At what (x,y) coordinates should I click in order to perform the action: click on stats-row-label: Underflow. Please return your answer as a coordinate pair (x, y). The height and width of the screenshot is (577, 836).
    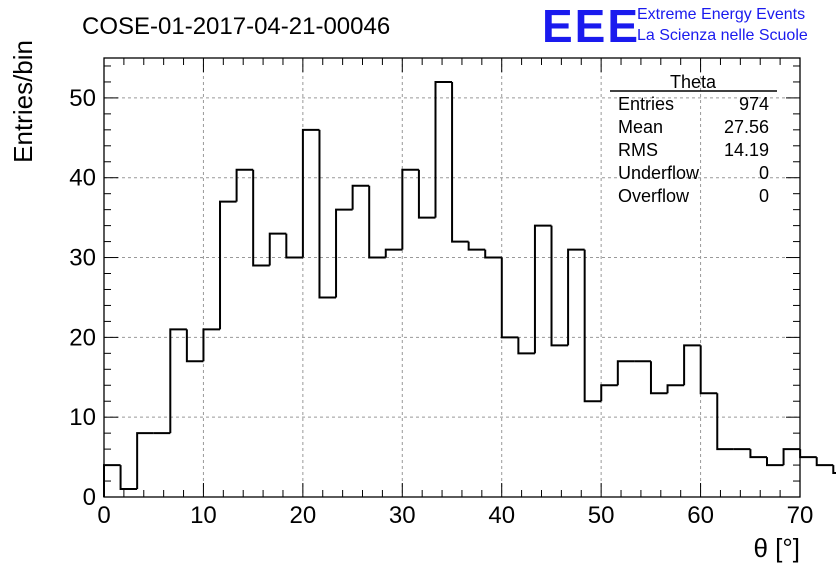
    Looking at the image, I should click on (659, 173).